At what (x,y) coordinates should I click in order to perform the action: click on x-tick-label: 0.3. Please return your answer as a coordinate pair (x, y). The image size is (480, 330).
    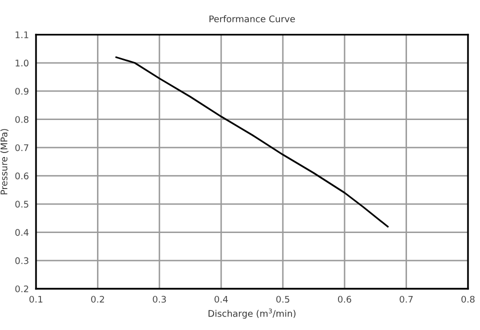
    Looking at the image, I should click on (159, 299).